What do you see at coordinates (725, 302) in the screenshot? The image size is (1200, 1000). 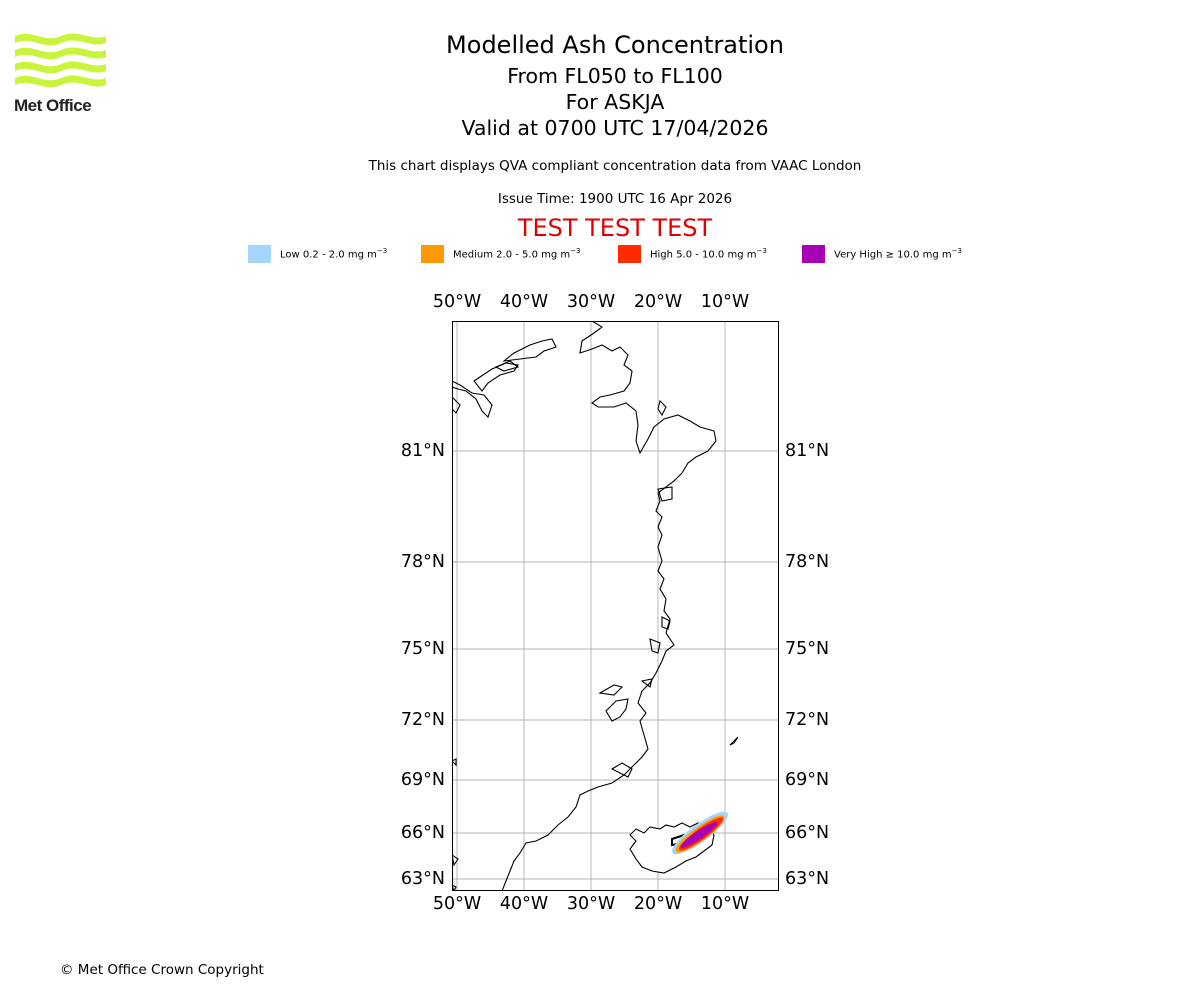 I see `lon-tick-top-10w: 10°W` at bounding box center [725, 302].